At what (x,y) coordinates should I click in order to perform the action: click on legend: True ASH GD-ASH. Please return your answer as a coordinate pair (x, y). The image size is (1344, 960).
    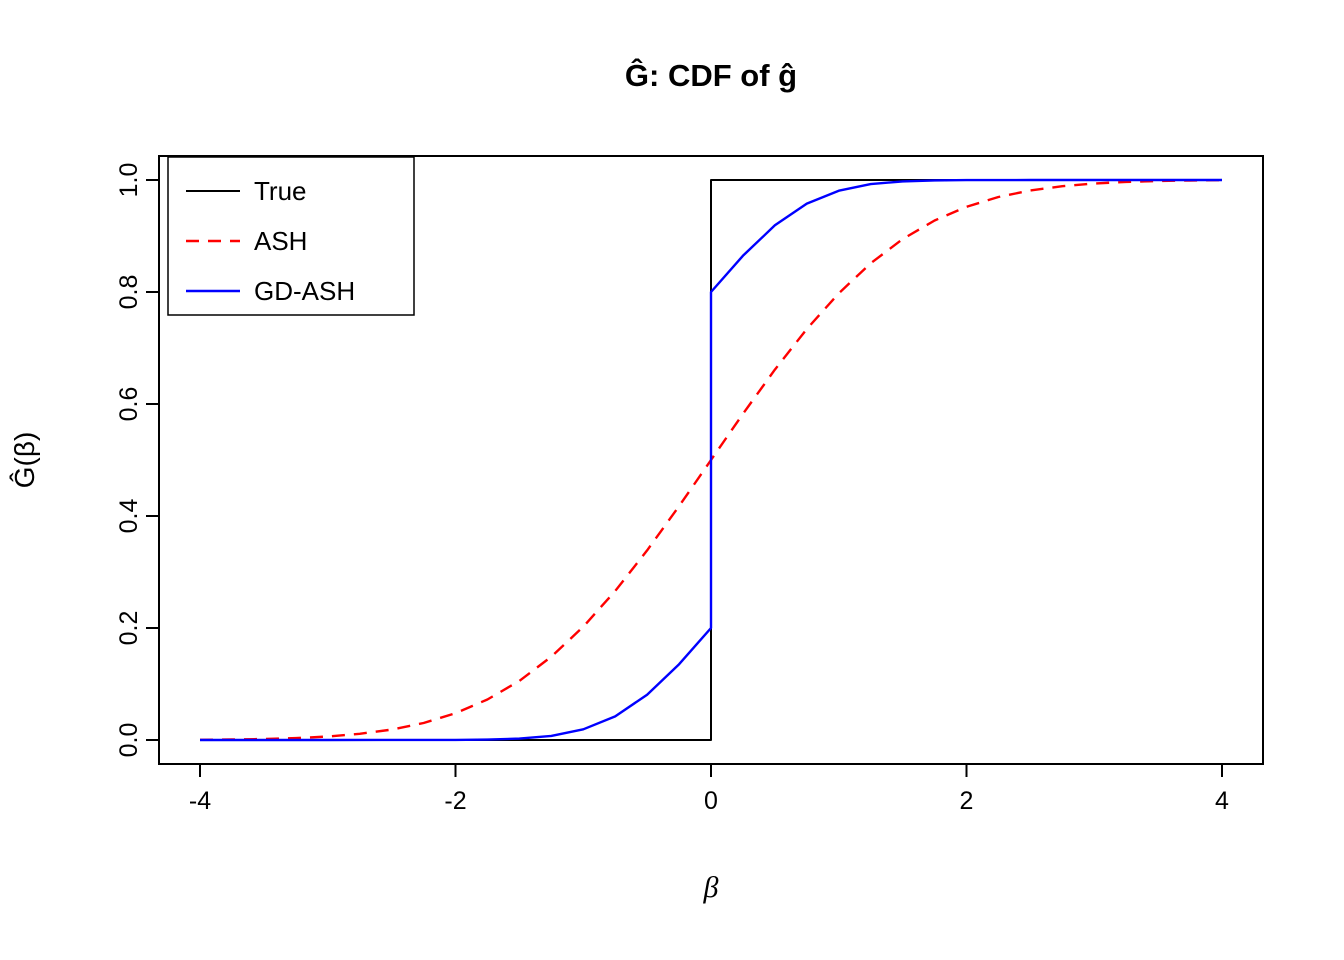
    Looking at the image, I should click on (291, 236).